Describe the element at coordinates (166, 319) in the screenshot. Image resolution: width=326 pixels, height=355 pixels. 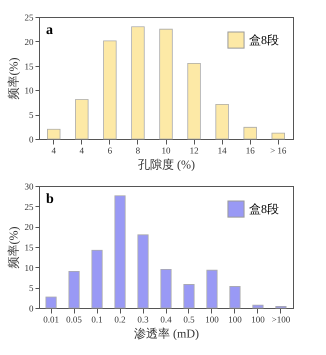
I see `x-tick-label: 0.4` at that location.